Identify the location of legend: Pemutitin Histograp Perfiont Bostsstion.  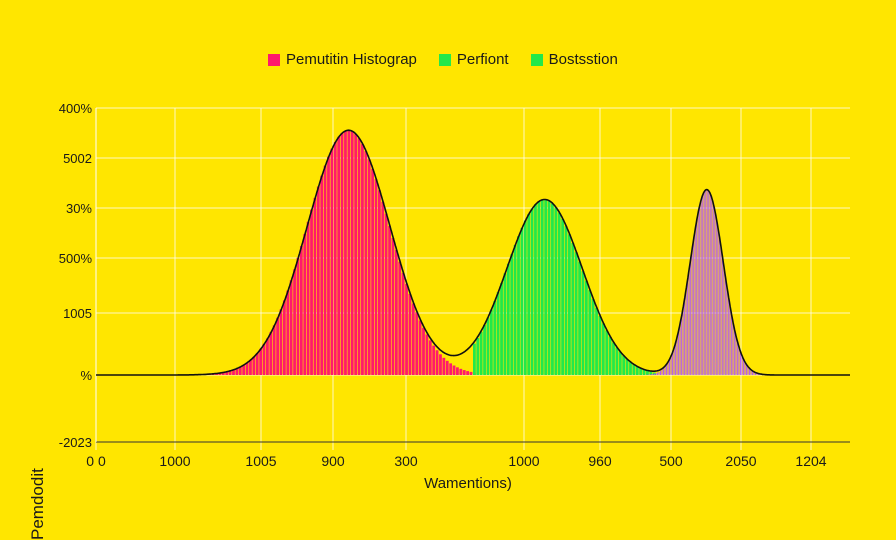
(443, 59).